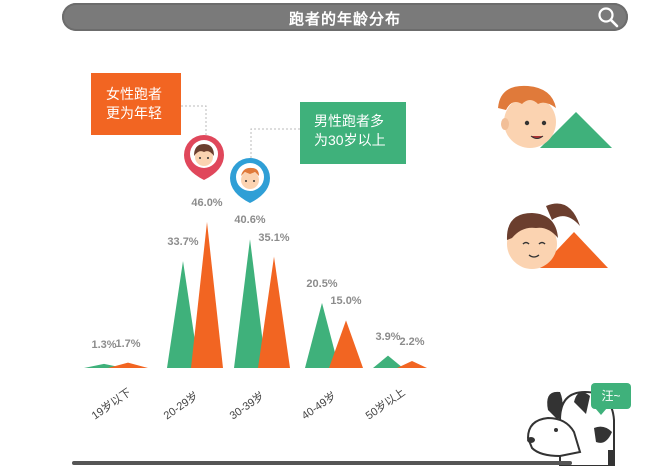 This screenshot has width=661, height=466. What do you see at coordinates (104, 344) in the screenshot?
I see `data-label-male-0: 1.3%` at bounding box center [104, 344].